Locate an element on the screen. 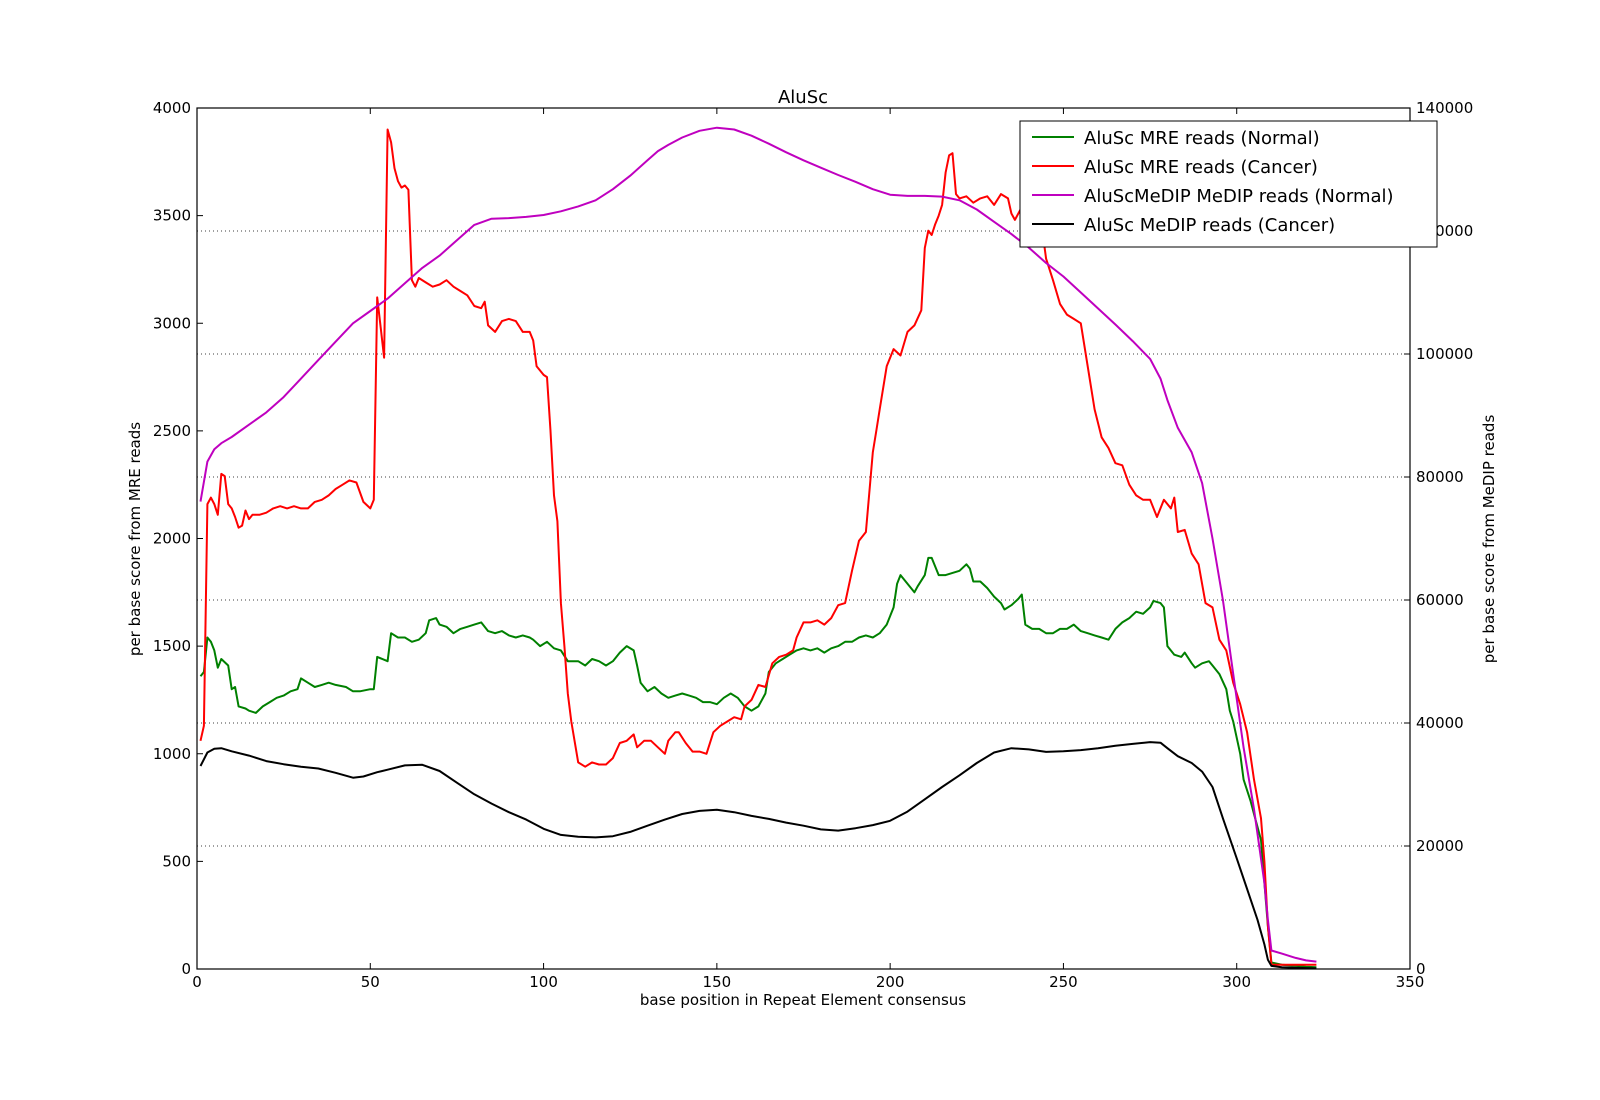 This screenshot has height=1100, width=1600. y-left-tick-label: 3000 is located at coordinates (172, 323).